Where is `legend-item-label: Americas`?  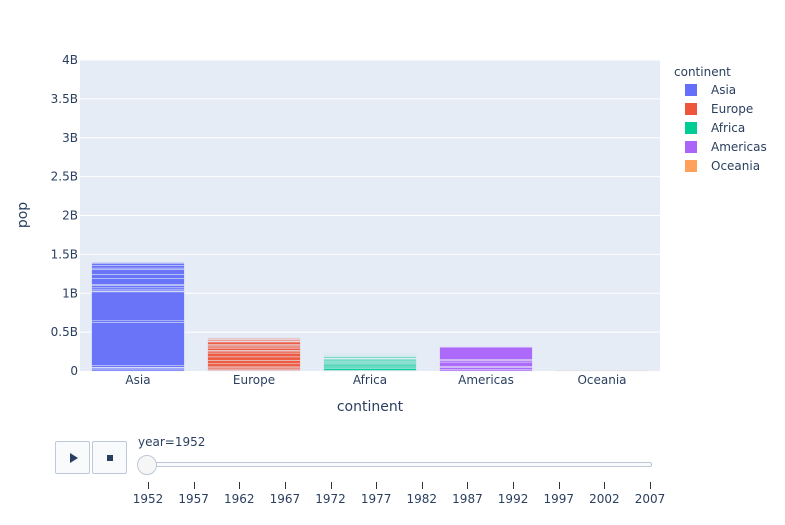
legend-item-label: Americas is located at coordinates (739, 147).